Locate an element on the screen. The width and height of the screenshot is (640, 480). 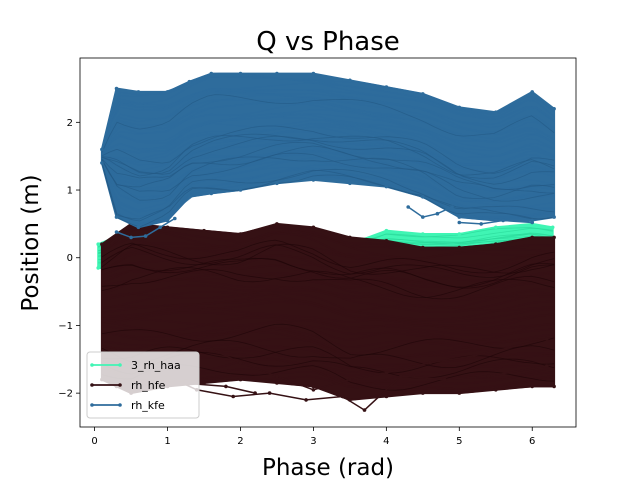
legend-label: 3_rh_haa is located at coordinates (156, 365).